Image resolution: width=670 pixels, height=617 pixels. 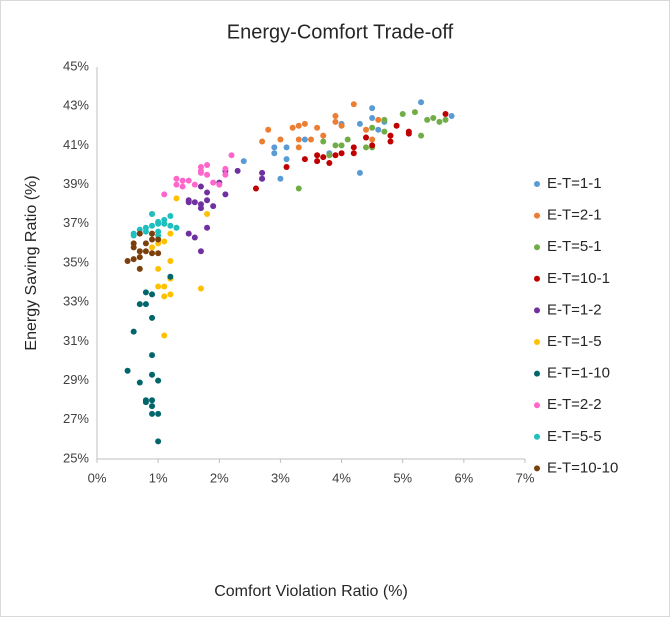 I want to click on legend-label: E-T=1-5, so click(x=574, y=341).